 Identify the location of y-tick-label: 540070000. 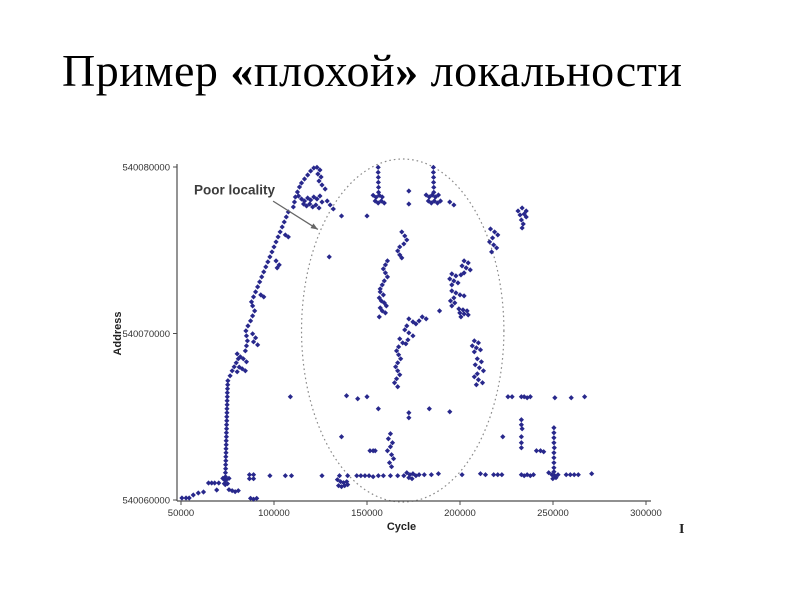
(146, 334).